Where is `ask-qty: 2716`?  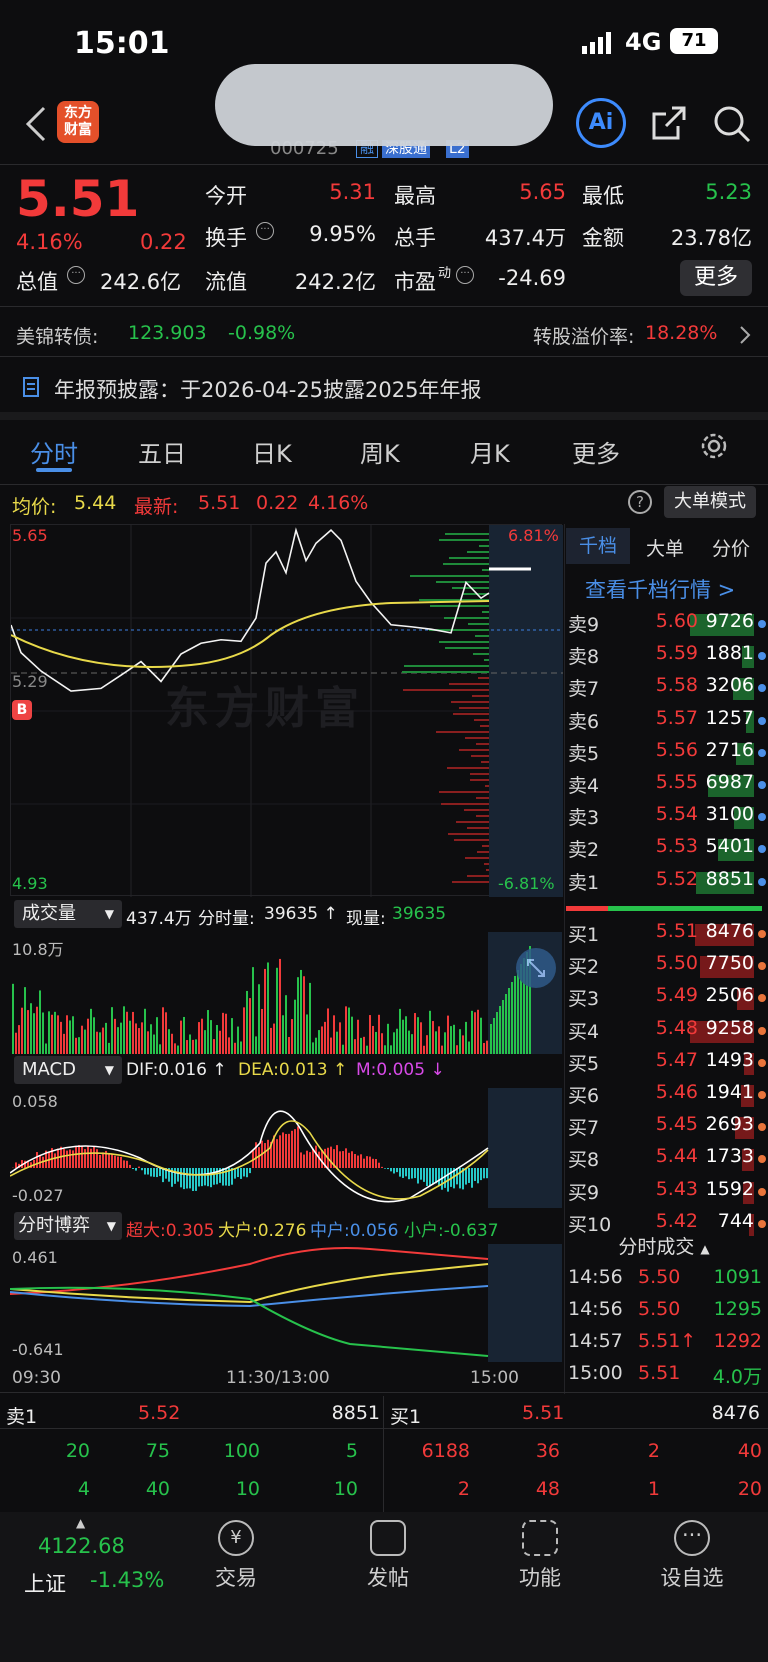 ask-qty: 2716 is located at coordinates (729, 749).